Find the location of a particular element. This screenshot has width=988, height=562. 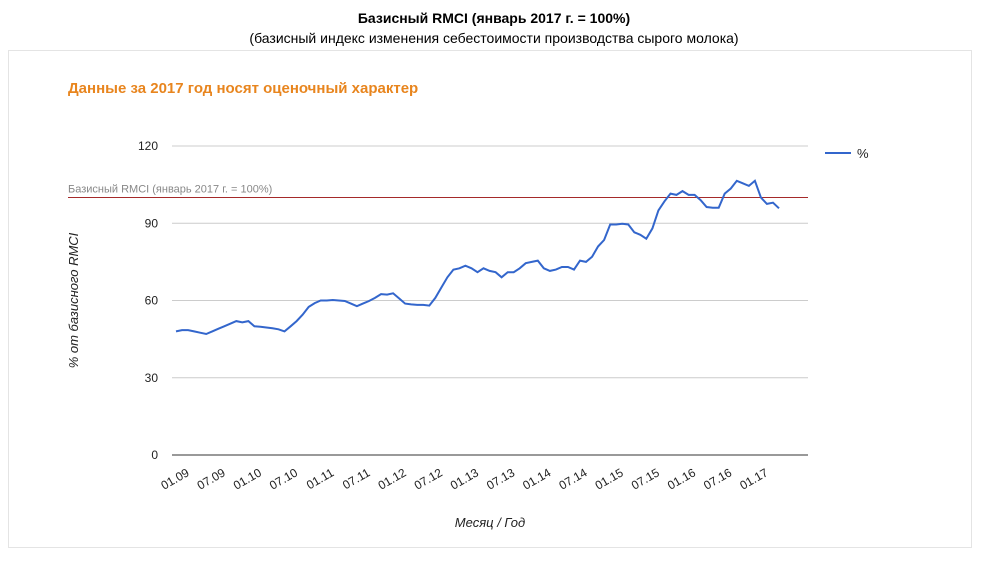

x-tick-label: 07.16 is located at coordinates (717, 478).